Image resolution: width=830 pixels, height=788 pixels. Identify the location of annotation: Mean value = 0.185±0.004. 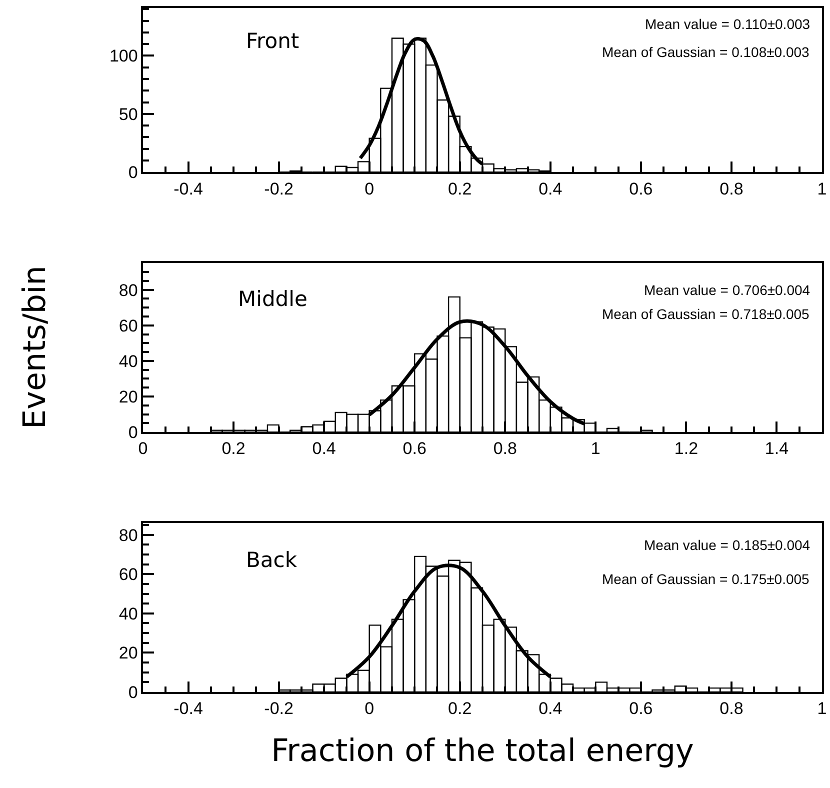
(727, 545).